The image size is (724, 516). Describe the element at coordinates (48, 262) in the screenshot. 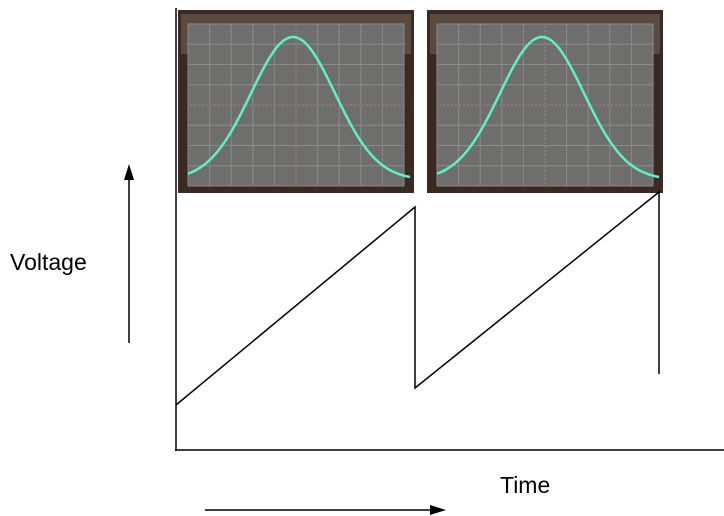

I see `y-axis-label: Voltage` at that location.